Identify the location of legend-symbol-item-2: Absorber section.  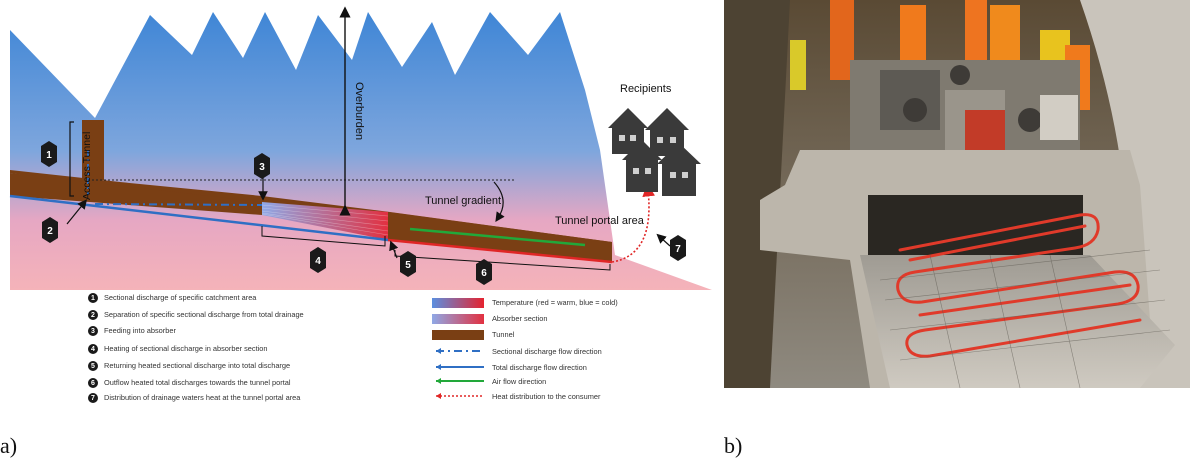
(520, 318).